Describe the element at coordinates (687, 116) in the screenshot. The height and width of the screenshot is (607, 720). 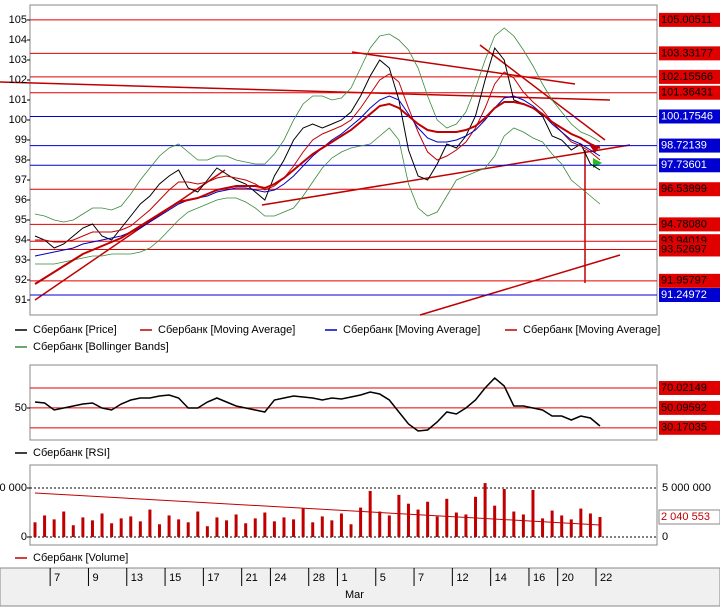
I see `level-label: 100.17546` at that location.